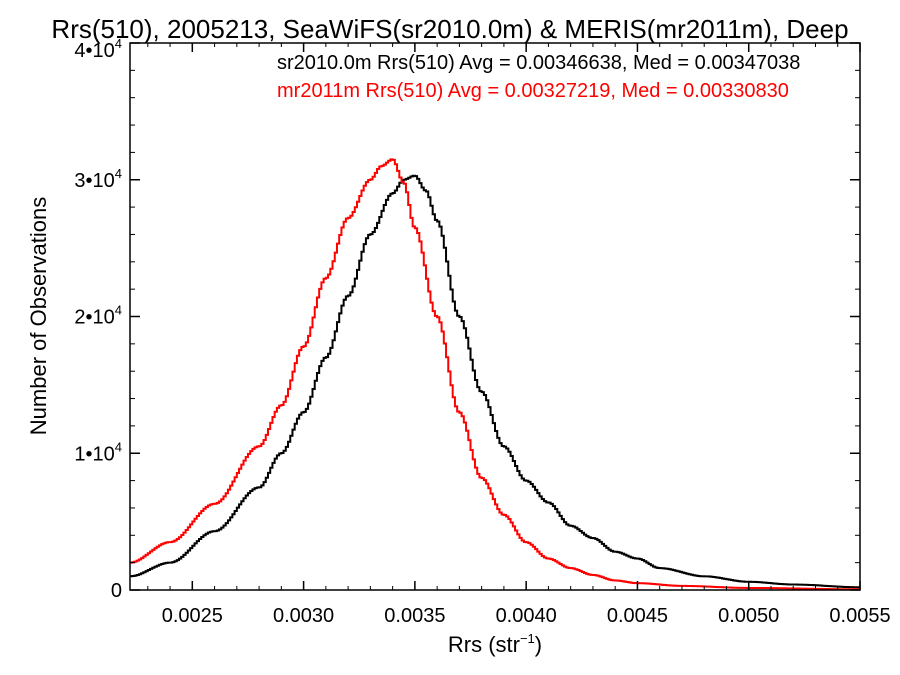 This screenshot has height=675, width=900. What do you see at coordinates (748, 616) in the screenshot?
I see `x-tick-label: 0.0050` at bounding box center [748, 616].